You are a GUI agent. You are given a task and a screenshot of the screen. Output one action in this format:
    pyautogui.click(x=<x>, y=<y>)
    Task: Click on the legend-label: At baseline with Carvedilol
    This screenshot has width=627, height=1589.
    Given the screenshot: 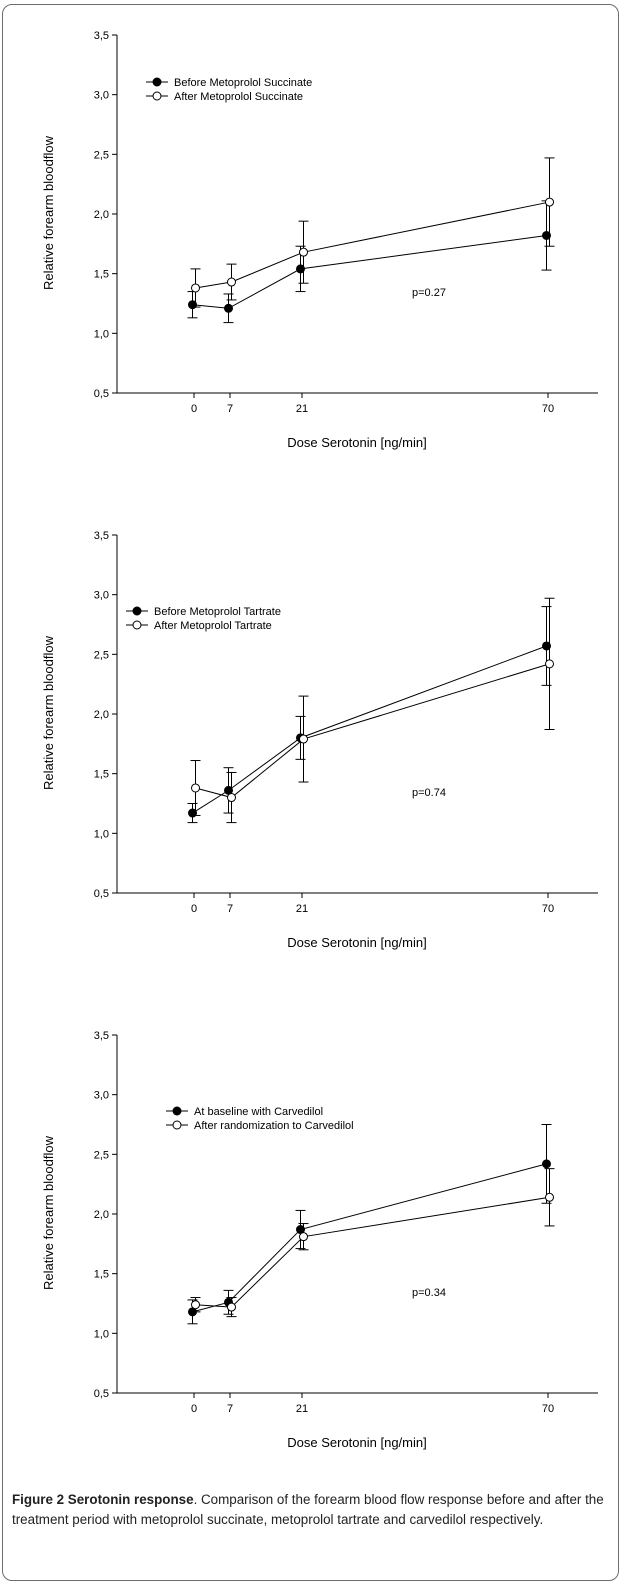 What is the action you would take?
    pyautogui.click(x=258, y=1112)
    